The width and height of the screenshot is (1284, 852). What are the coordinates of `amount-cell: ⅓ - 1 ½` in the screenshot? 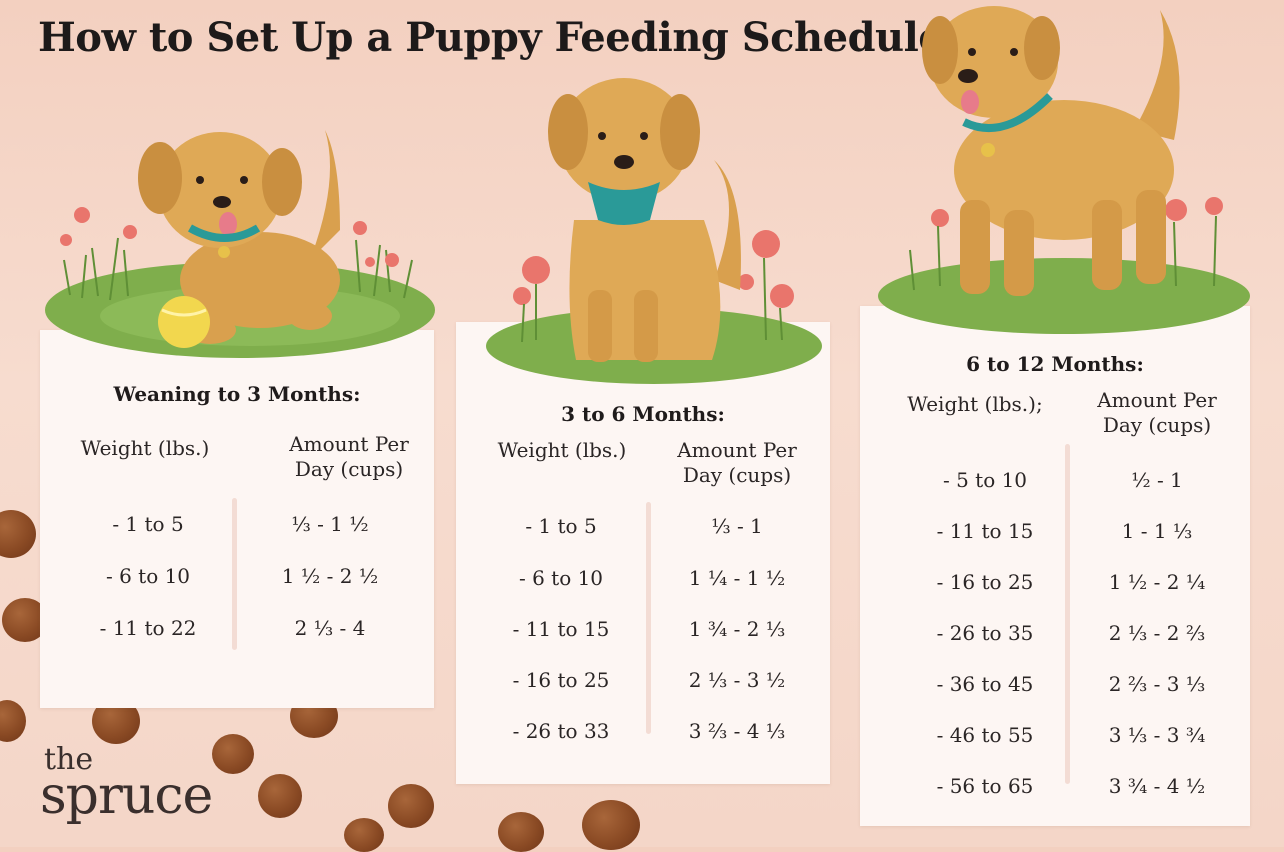 It's located at (330, 524).